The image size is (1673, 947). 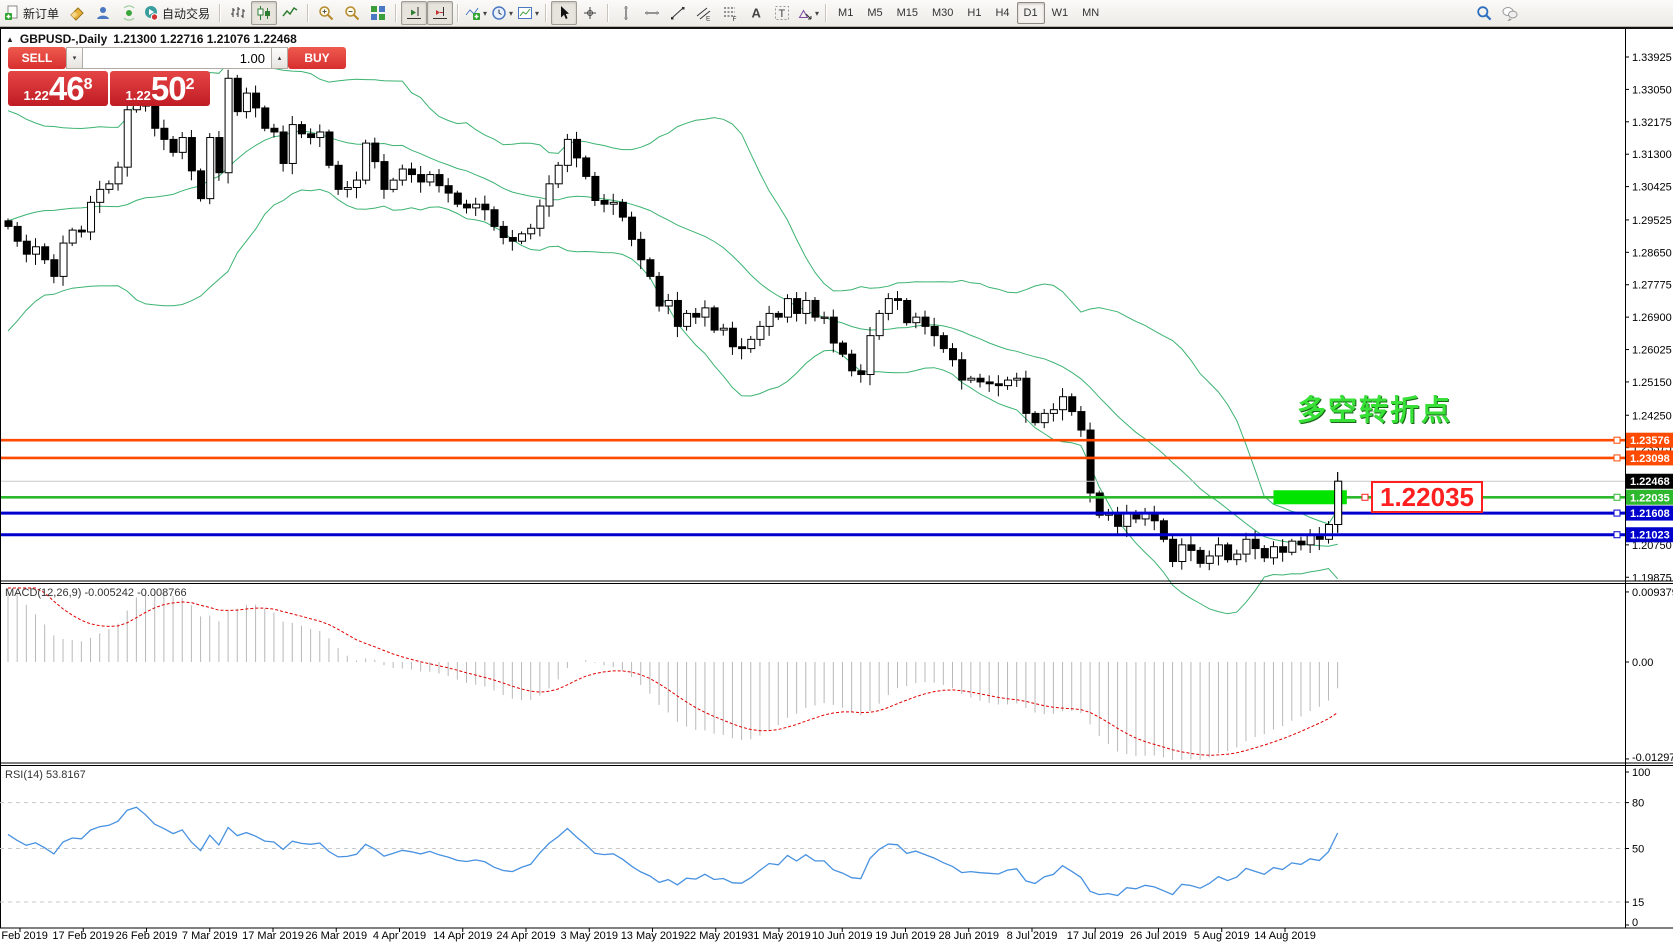 I want to click on eraser-button, so click(x=77, y=13).